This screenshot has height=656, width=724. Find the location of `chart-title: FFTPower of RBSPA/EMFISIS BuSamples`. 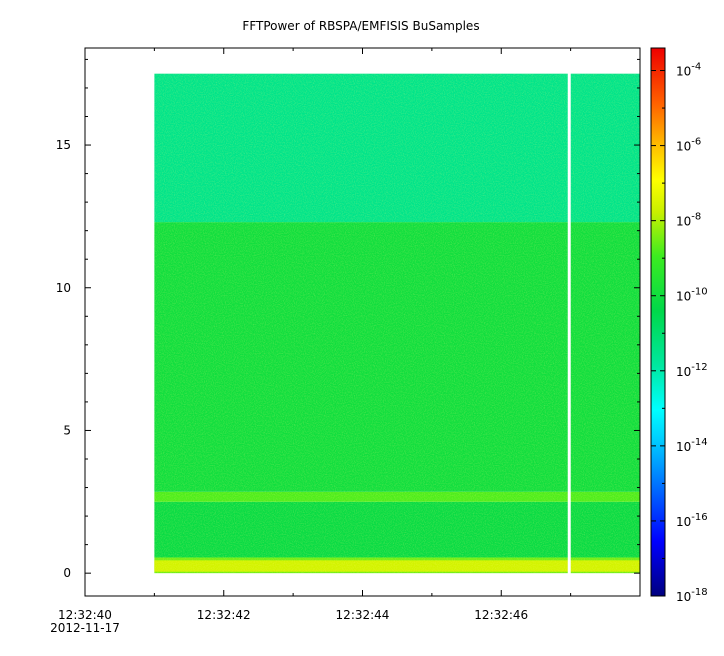

chart-title: FFTPower of RBSPA/EMFISIS BuSamples is located at coordinates (360, 26).